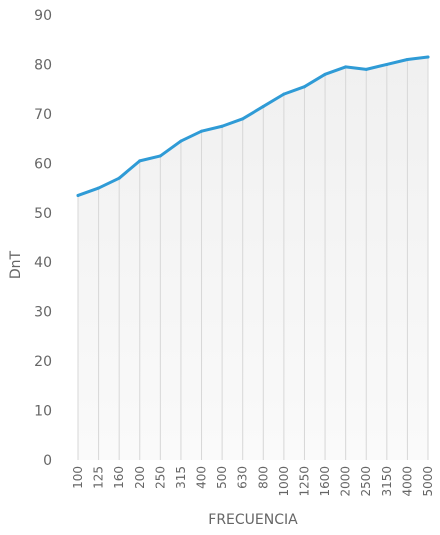 The image size is (440, 535). What do you see at coordinates (43, 313) in the screenshot?
I see `y-tick-label-30: 30` at bounding box center [43, 313].